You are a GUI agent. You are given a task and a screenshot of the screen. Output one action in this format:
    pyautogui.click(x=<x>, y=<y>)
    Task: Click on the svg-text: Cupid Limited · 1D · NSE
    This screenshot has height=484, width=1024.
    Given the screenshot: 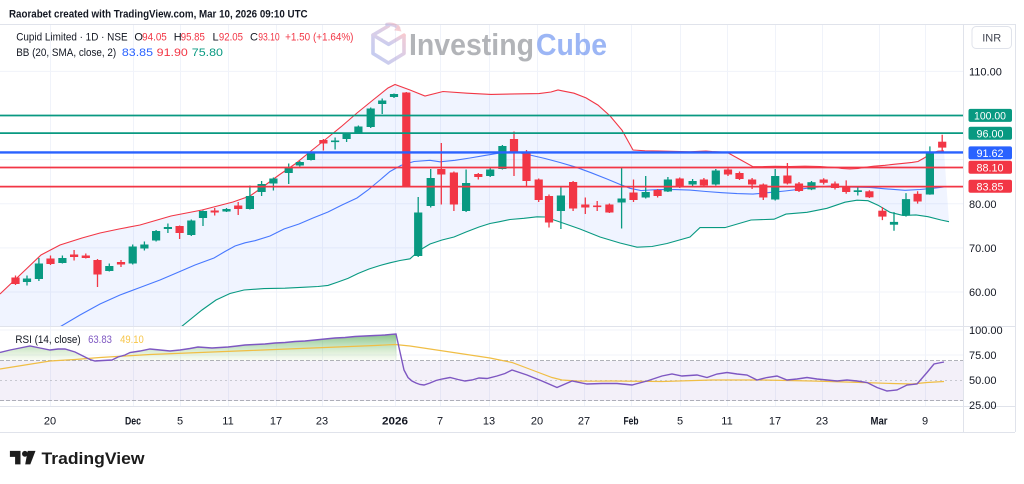 What is the action you would take?
    pyautogui.click(x=71, y=38)
    